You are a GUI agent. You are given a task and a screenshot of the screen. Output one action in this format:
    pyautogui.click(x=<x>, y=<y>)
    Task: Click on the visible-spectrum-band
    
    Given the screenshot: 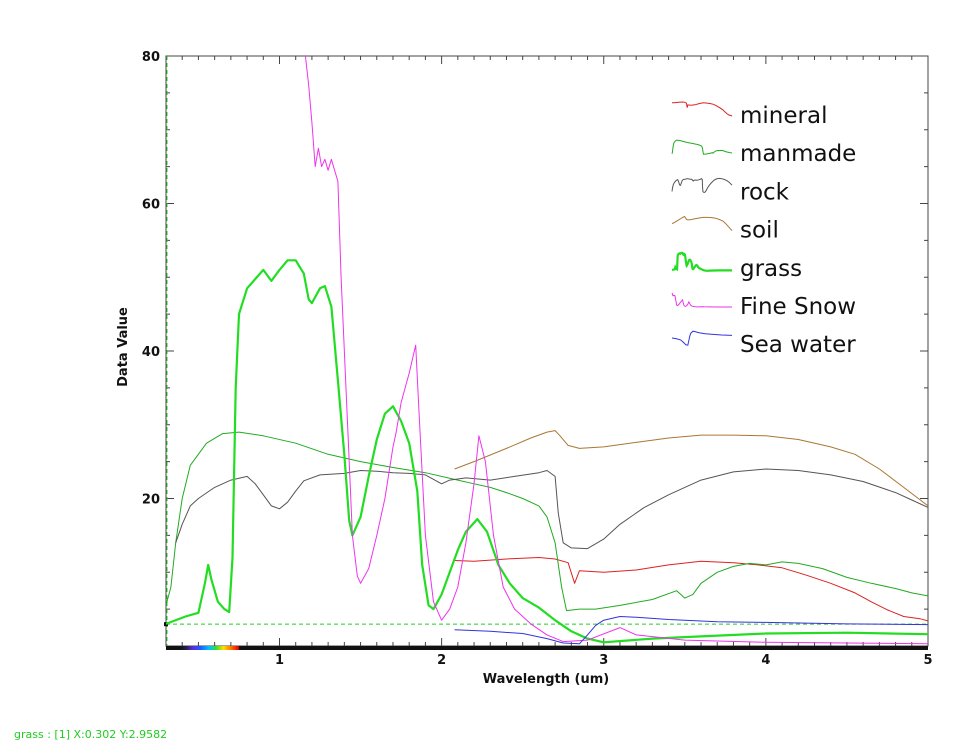 What is the action you would take?
    pyautogui.click(x=208, y=648)
    